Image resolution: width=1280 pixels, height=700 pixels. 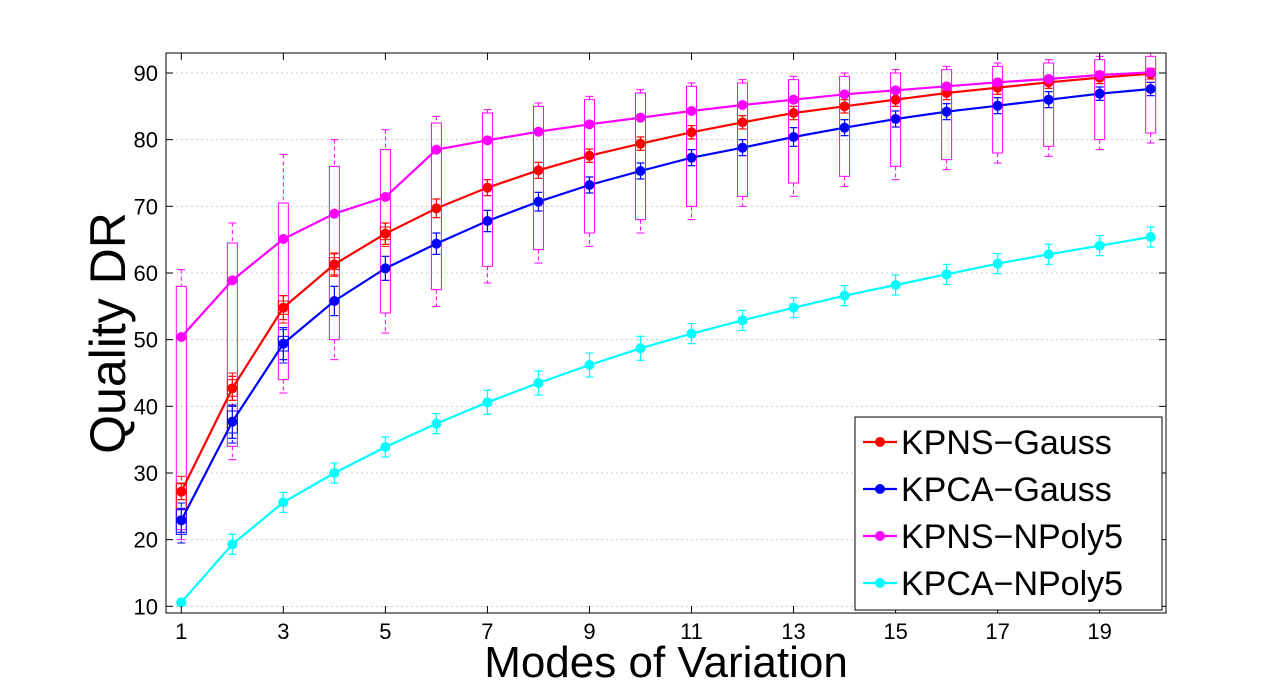 I want to click on legend-label: KPNS−NPoly5, so click(x=1012, y=537).